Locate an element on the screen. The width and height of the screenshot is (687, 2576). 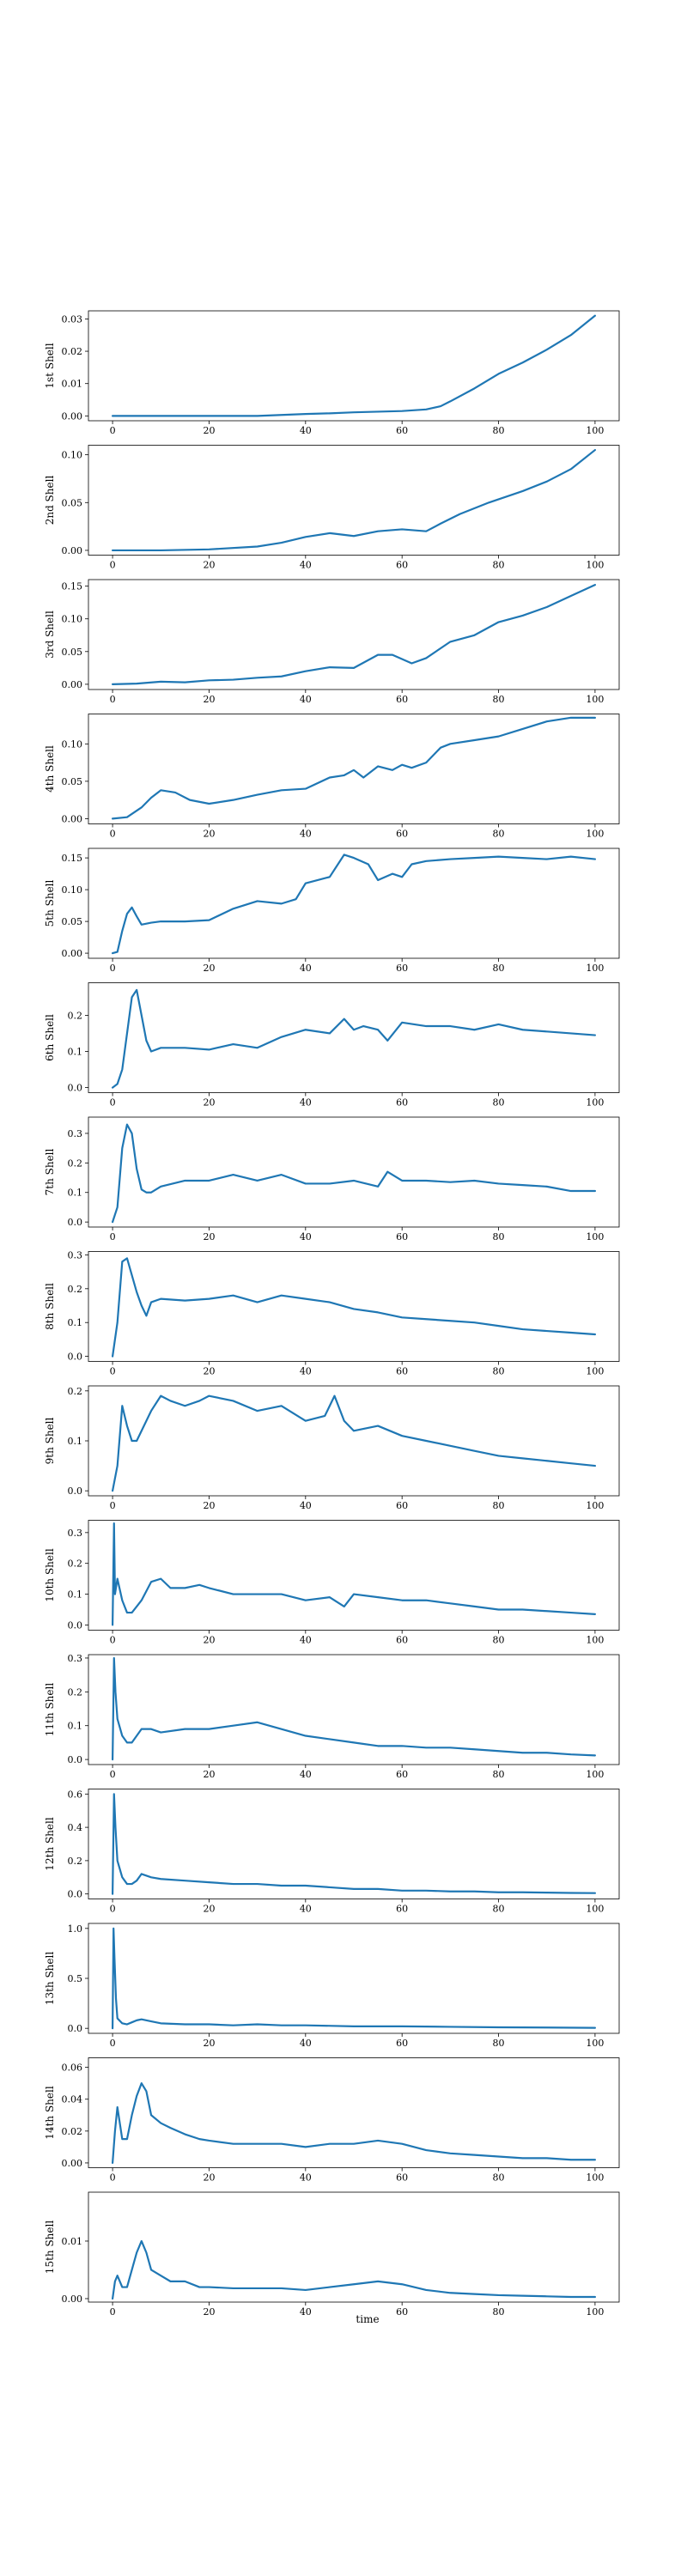
subplot-panel: 0 20 40 60 80 100 0.00 0.05 0.10 4th Shell is located at coordinates (332, 777).